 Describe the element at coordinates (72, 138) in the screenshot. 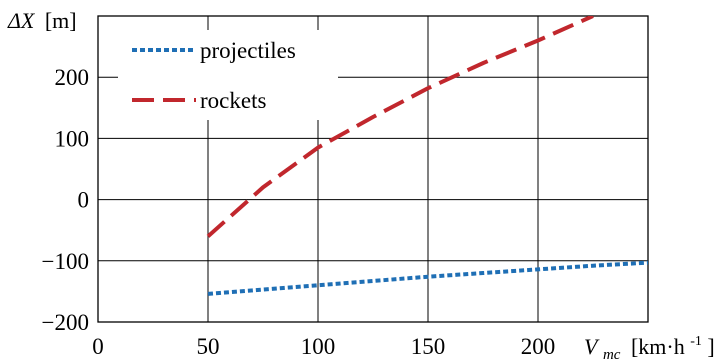

I see `y-tick-label: 100` at that location.